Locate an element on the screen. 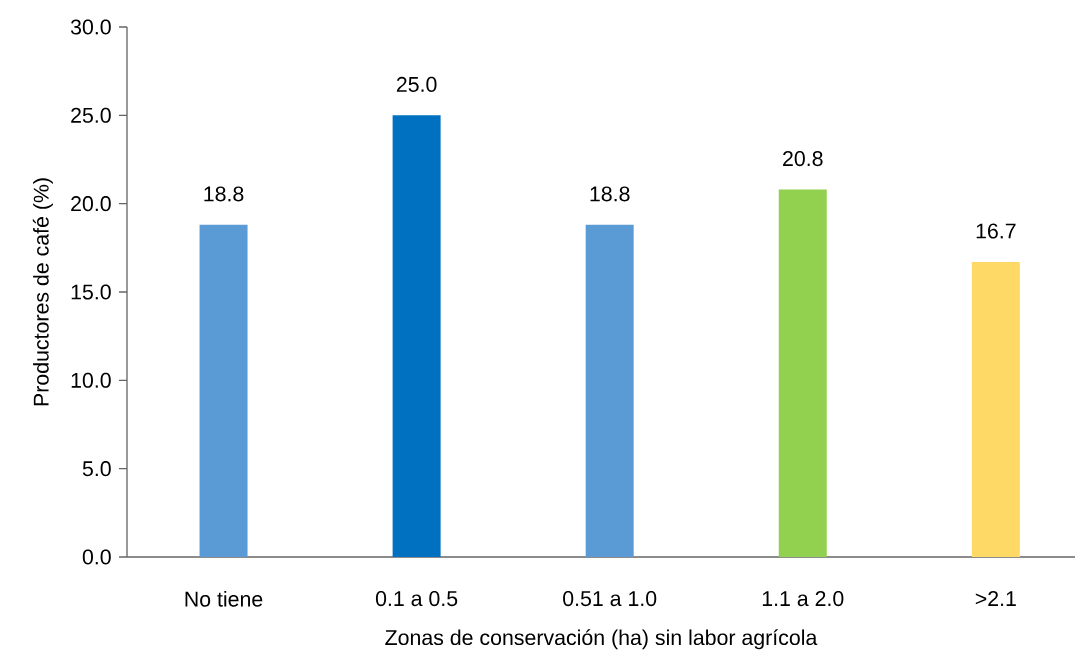 The image size is (1079, 655). x-tick-label: >2.1 is located at coordinates (995, 598).